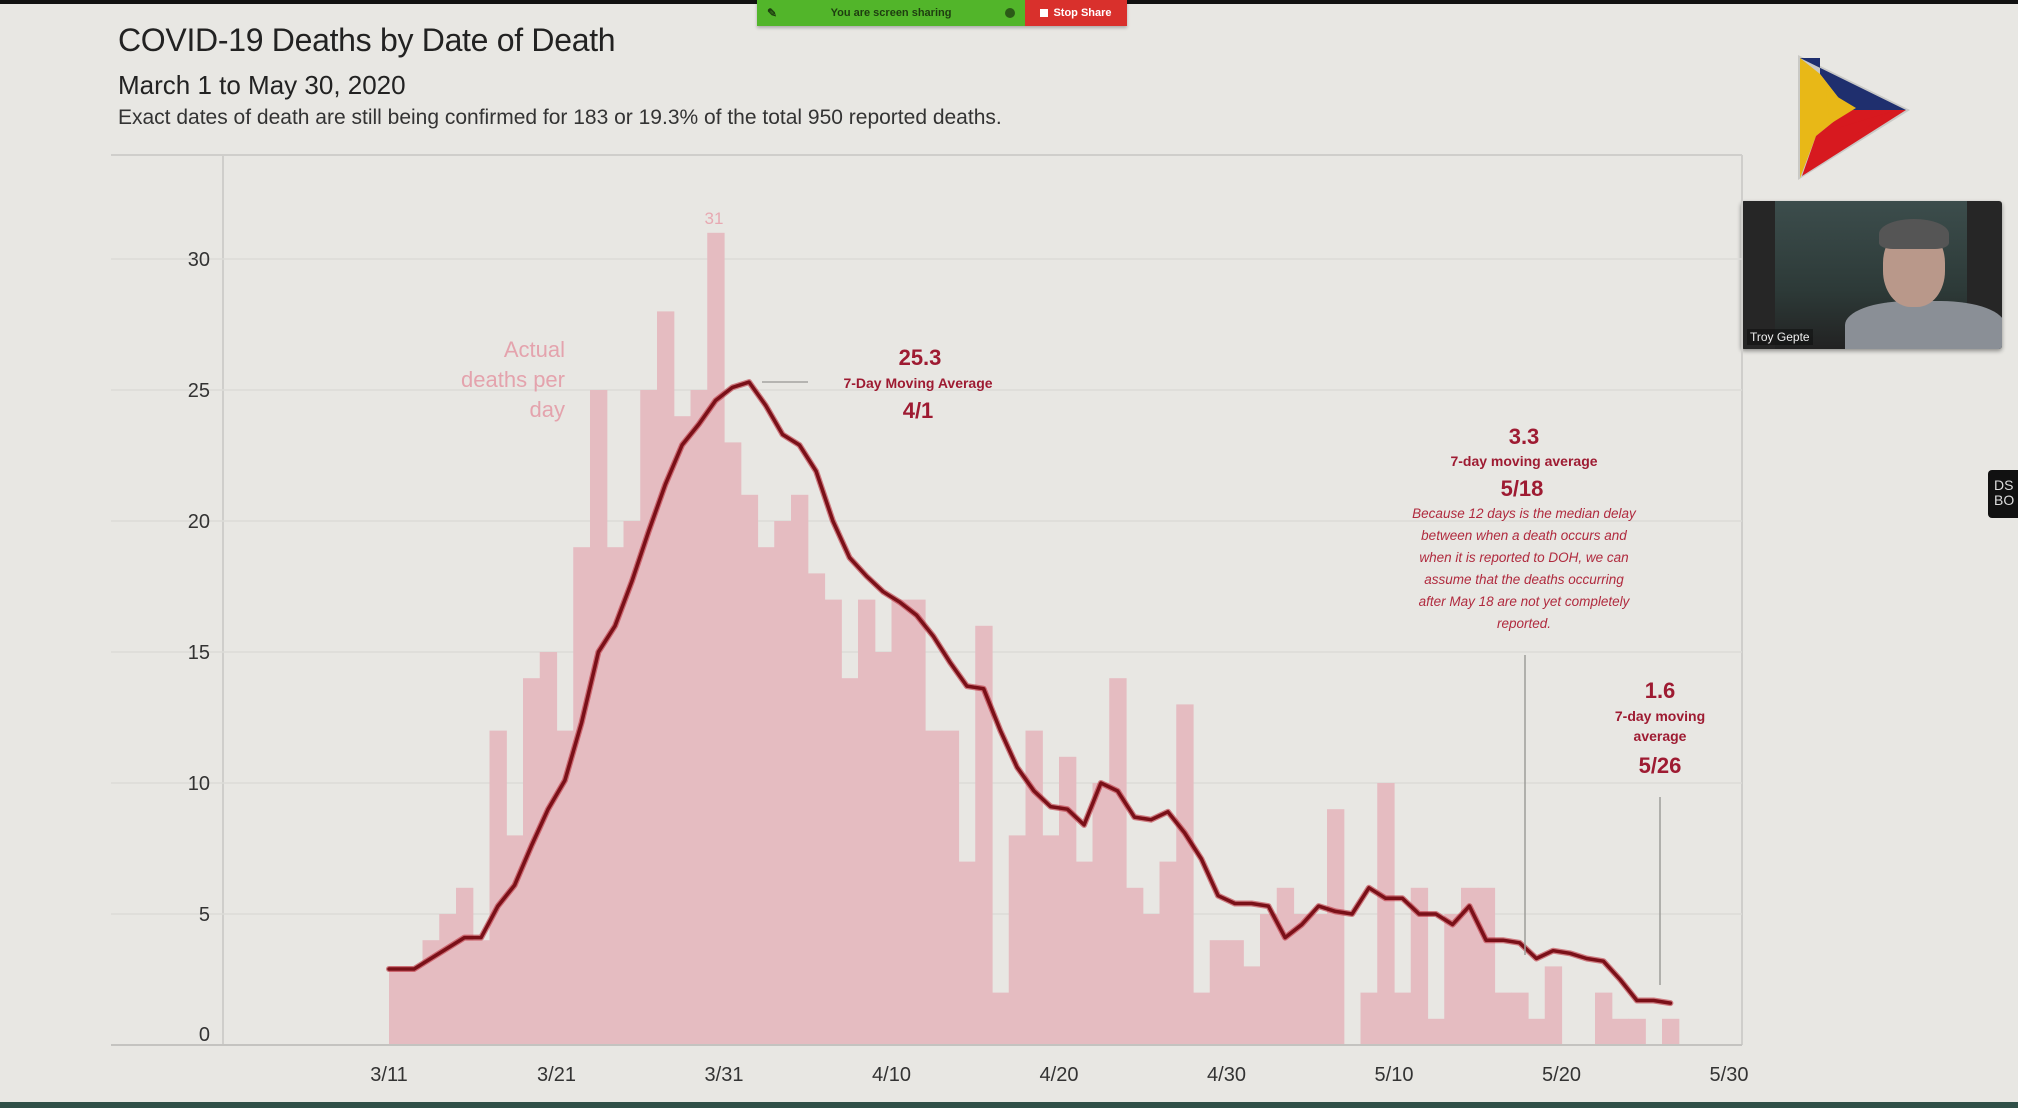 The image size is (2018, 1108). Describe the element at coordinates (1729, 1075) in the screenshot. I see `x-tick-label: 5/30` at that location.